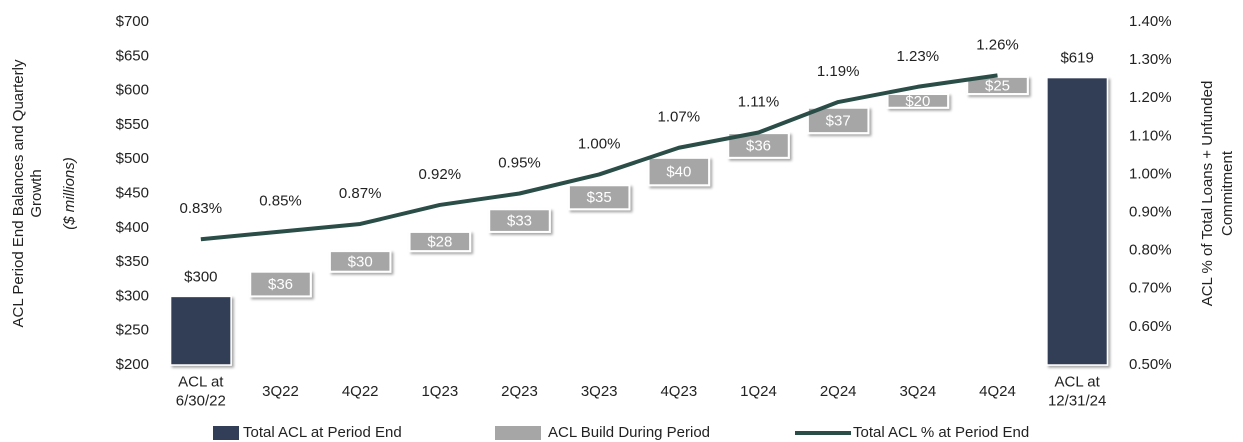 The image size is (1243, 442). I want to click on y-tick-label: $700, so click(132, 21).